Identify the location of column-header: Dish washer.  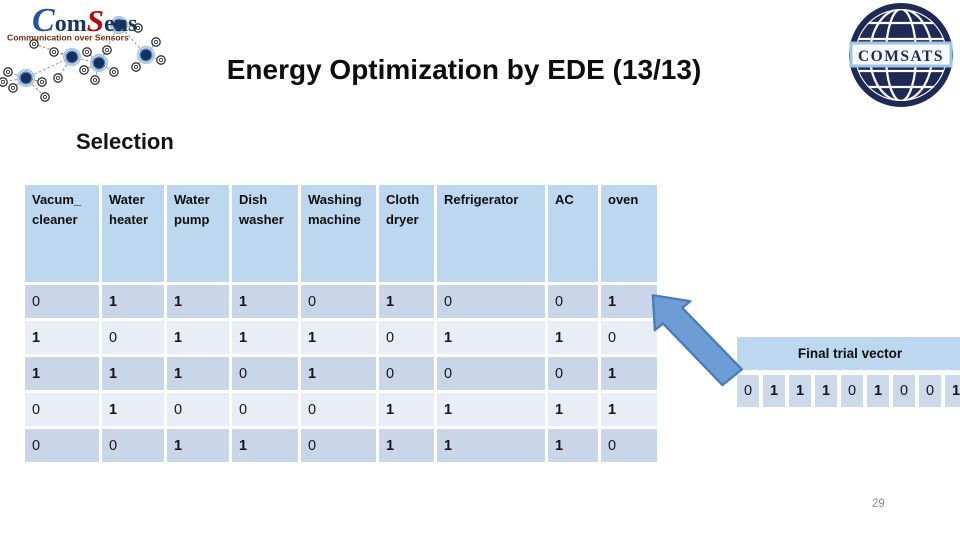
(265, 233).